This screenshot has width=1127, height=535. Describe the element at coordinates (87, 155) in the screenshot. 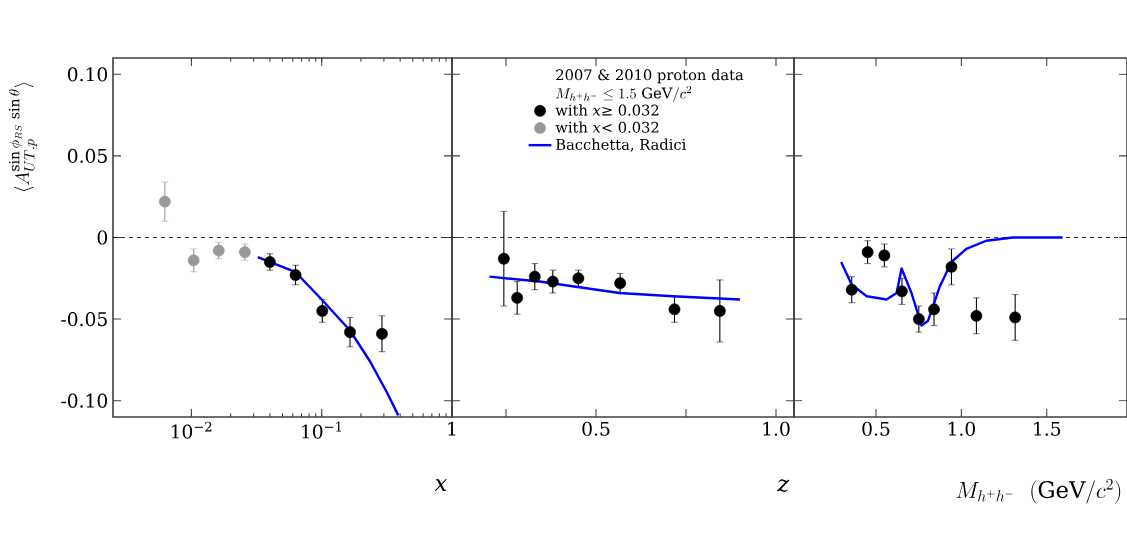

I see `y-tick-label: 0.05` at that location.